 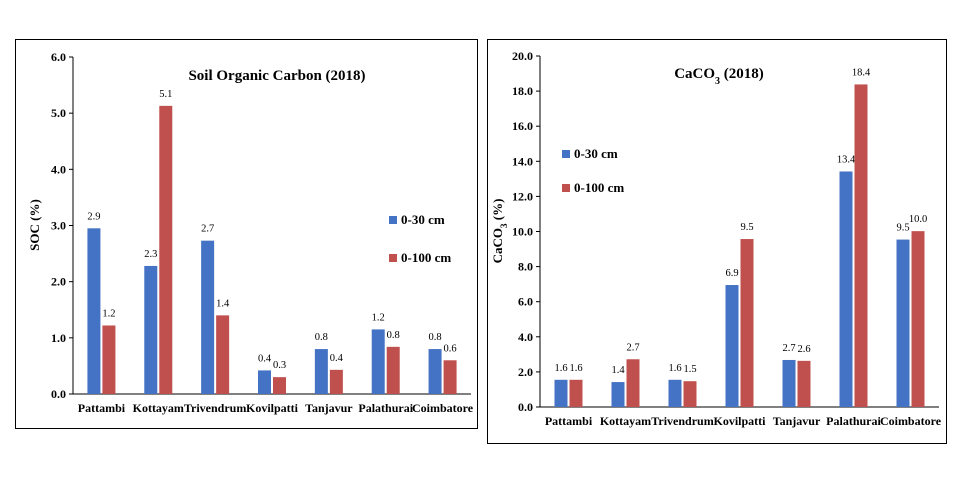 I want to click on data-label-0-30-cm-trivendrum: 2.7, so click(x=207, y=229).